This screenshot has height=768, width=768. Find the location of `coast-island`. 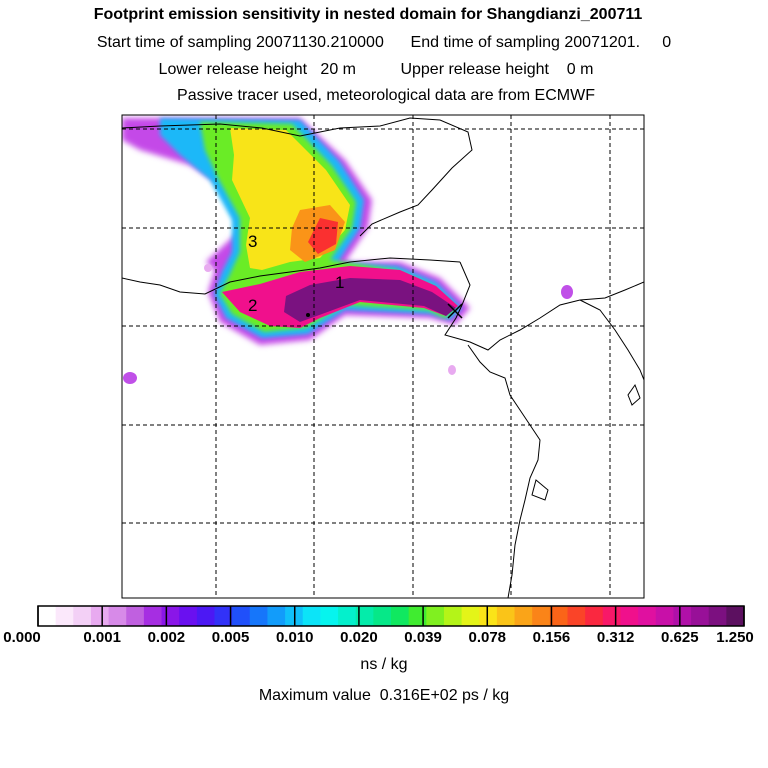

coast-island is located at coordinates (634, 394).